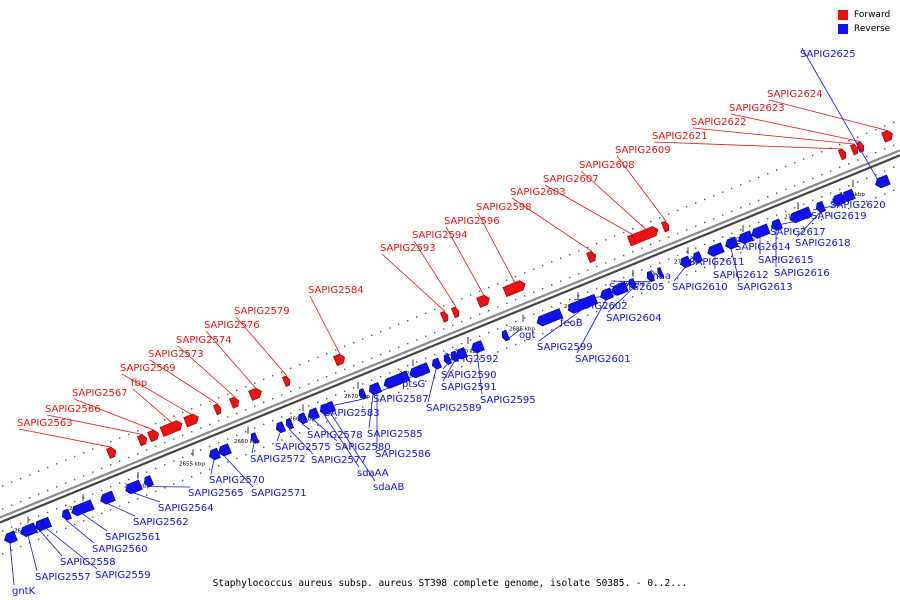 The image size is (900, 600). Describe the element at coordinates (408, 248) in the screenshot. I see `forward-gene-label: SAPIG2593` at that location.